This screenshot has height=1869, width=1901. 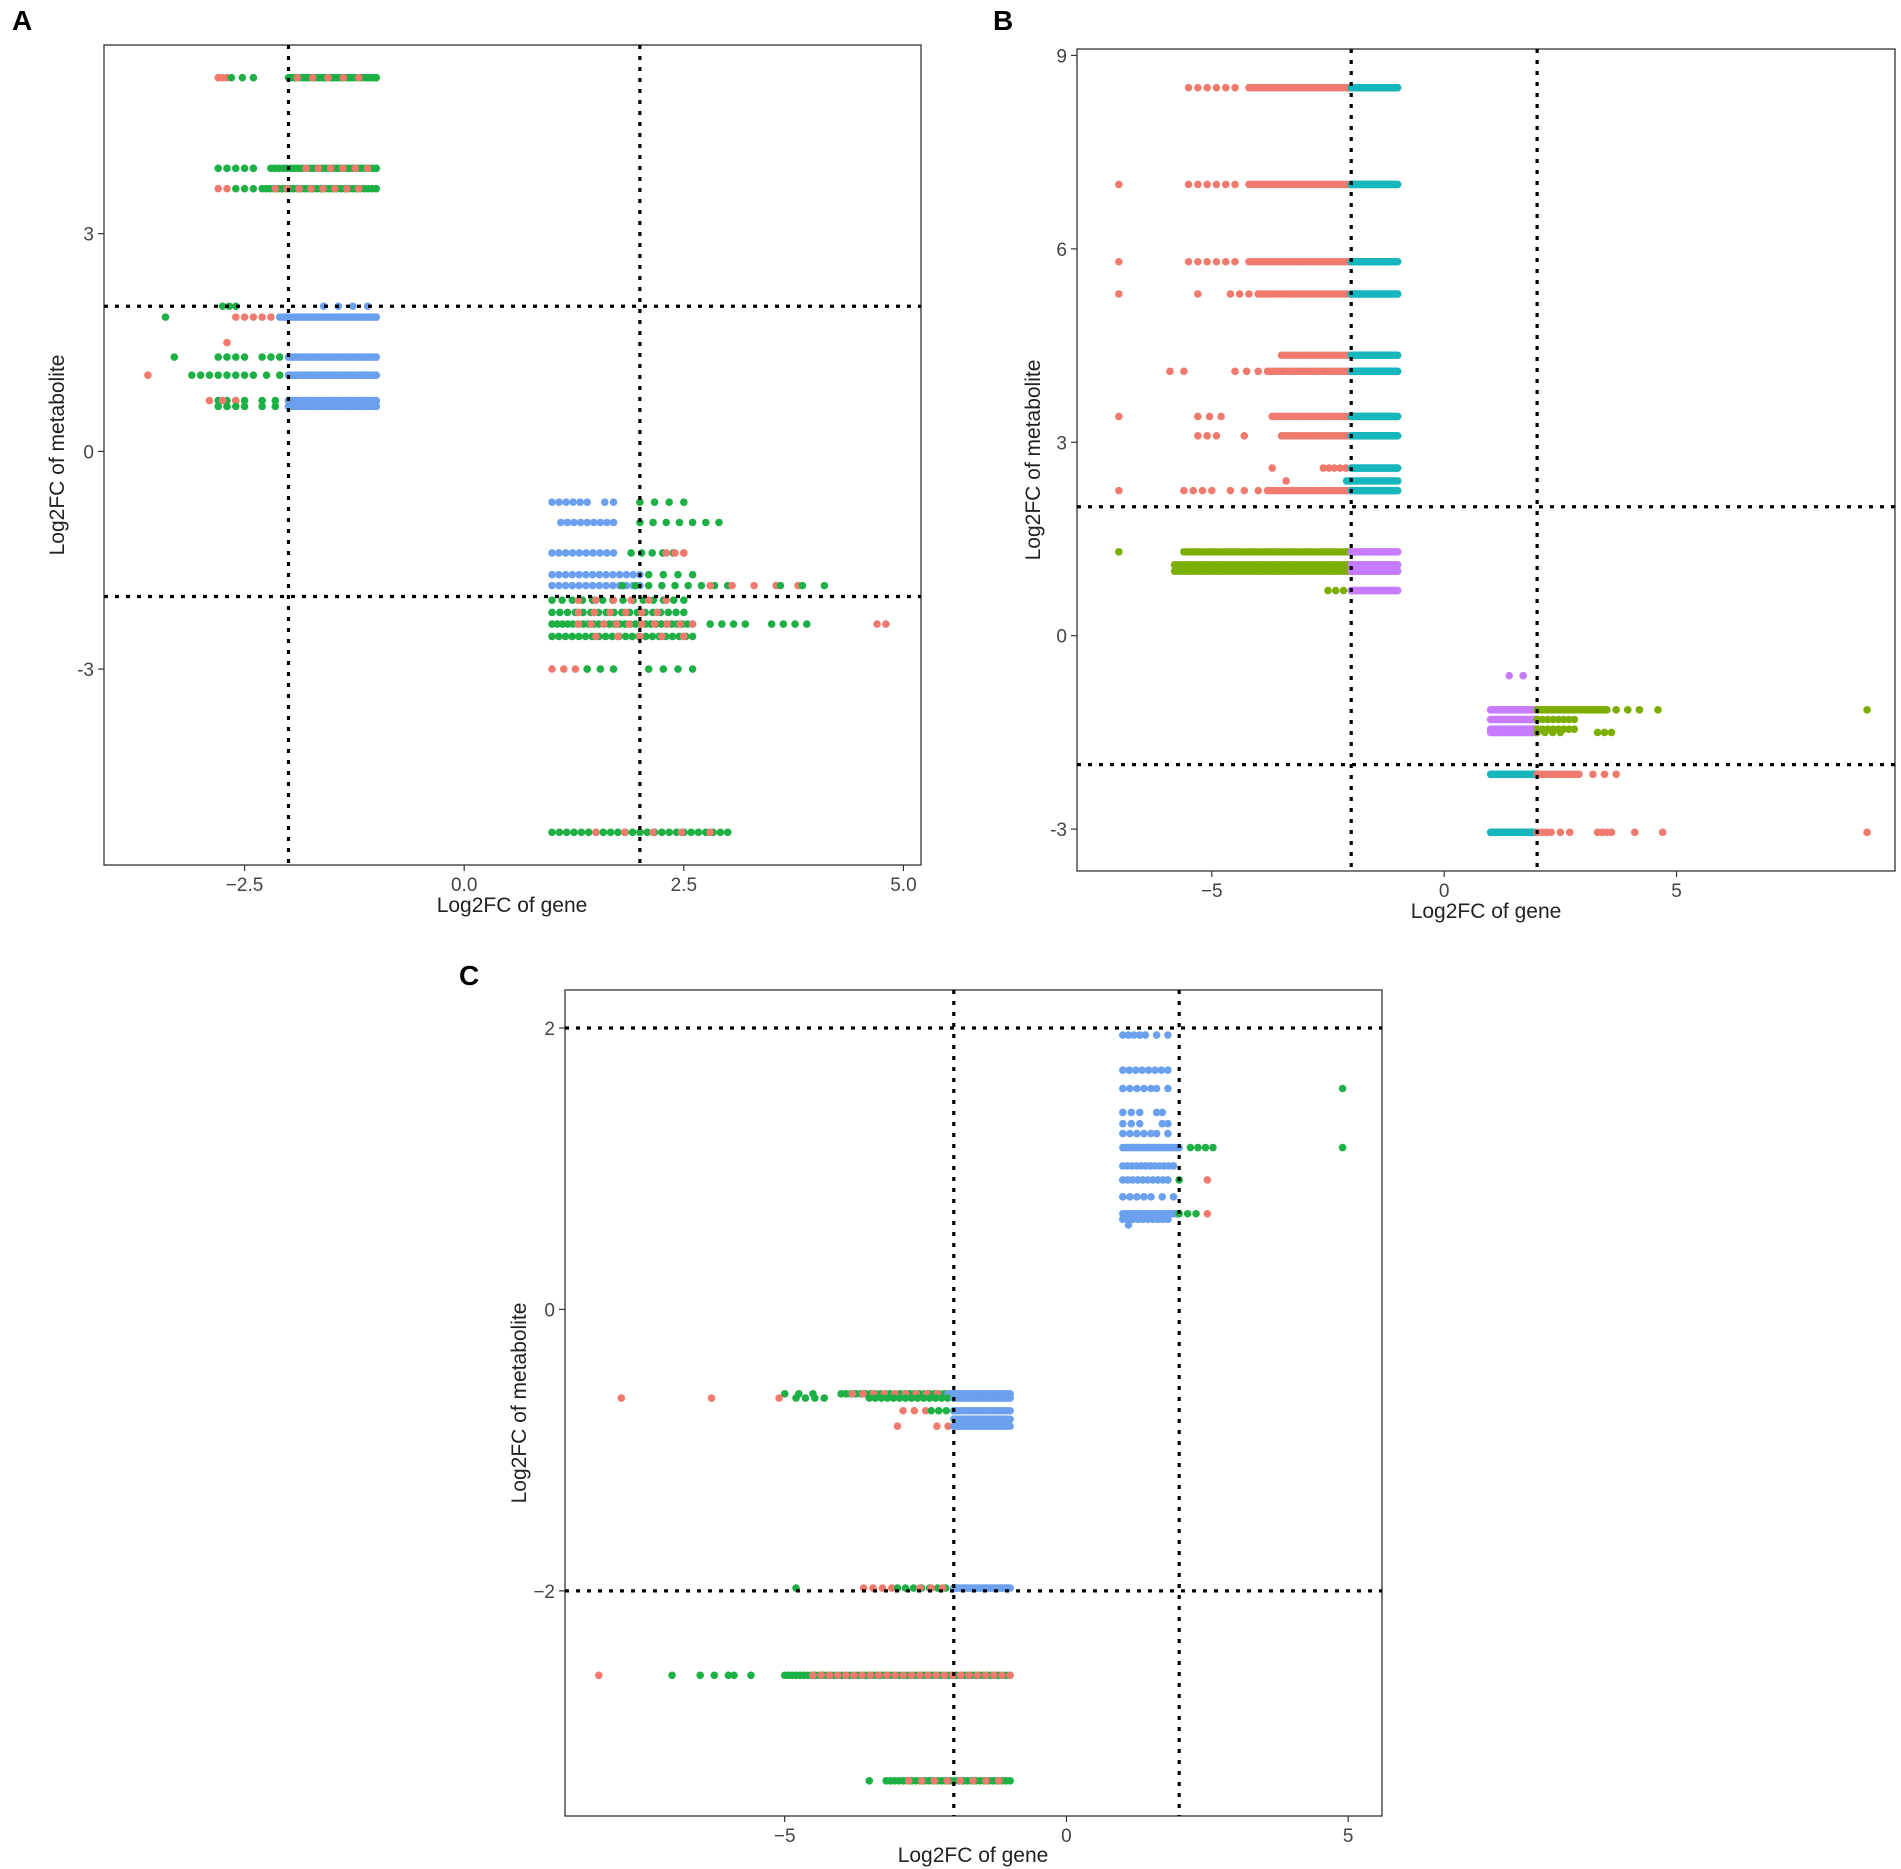 I want to click on panel-label-b: B, so click(x=1003, y=20).